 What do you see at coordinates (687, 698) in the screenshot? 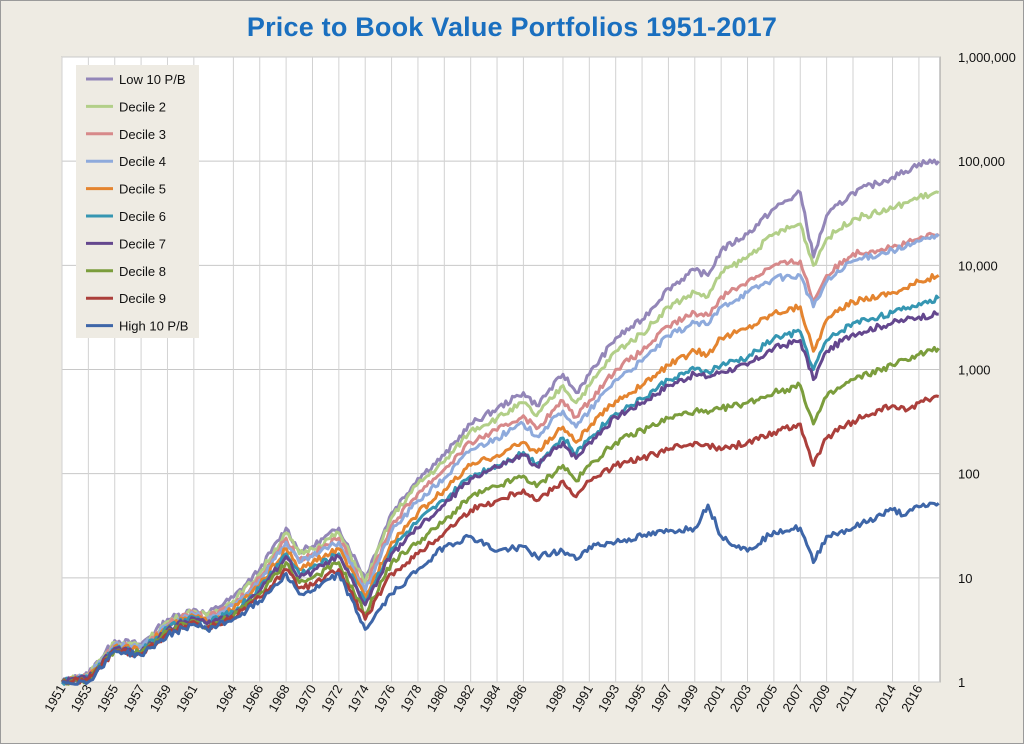
I see `x-tick-label: 1999` at bounding box center [687, 698].